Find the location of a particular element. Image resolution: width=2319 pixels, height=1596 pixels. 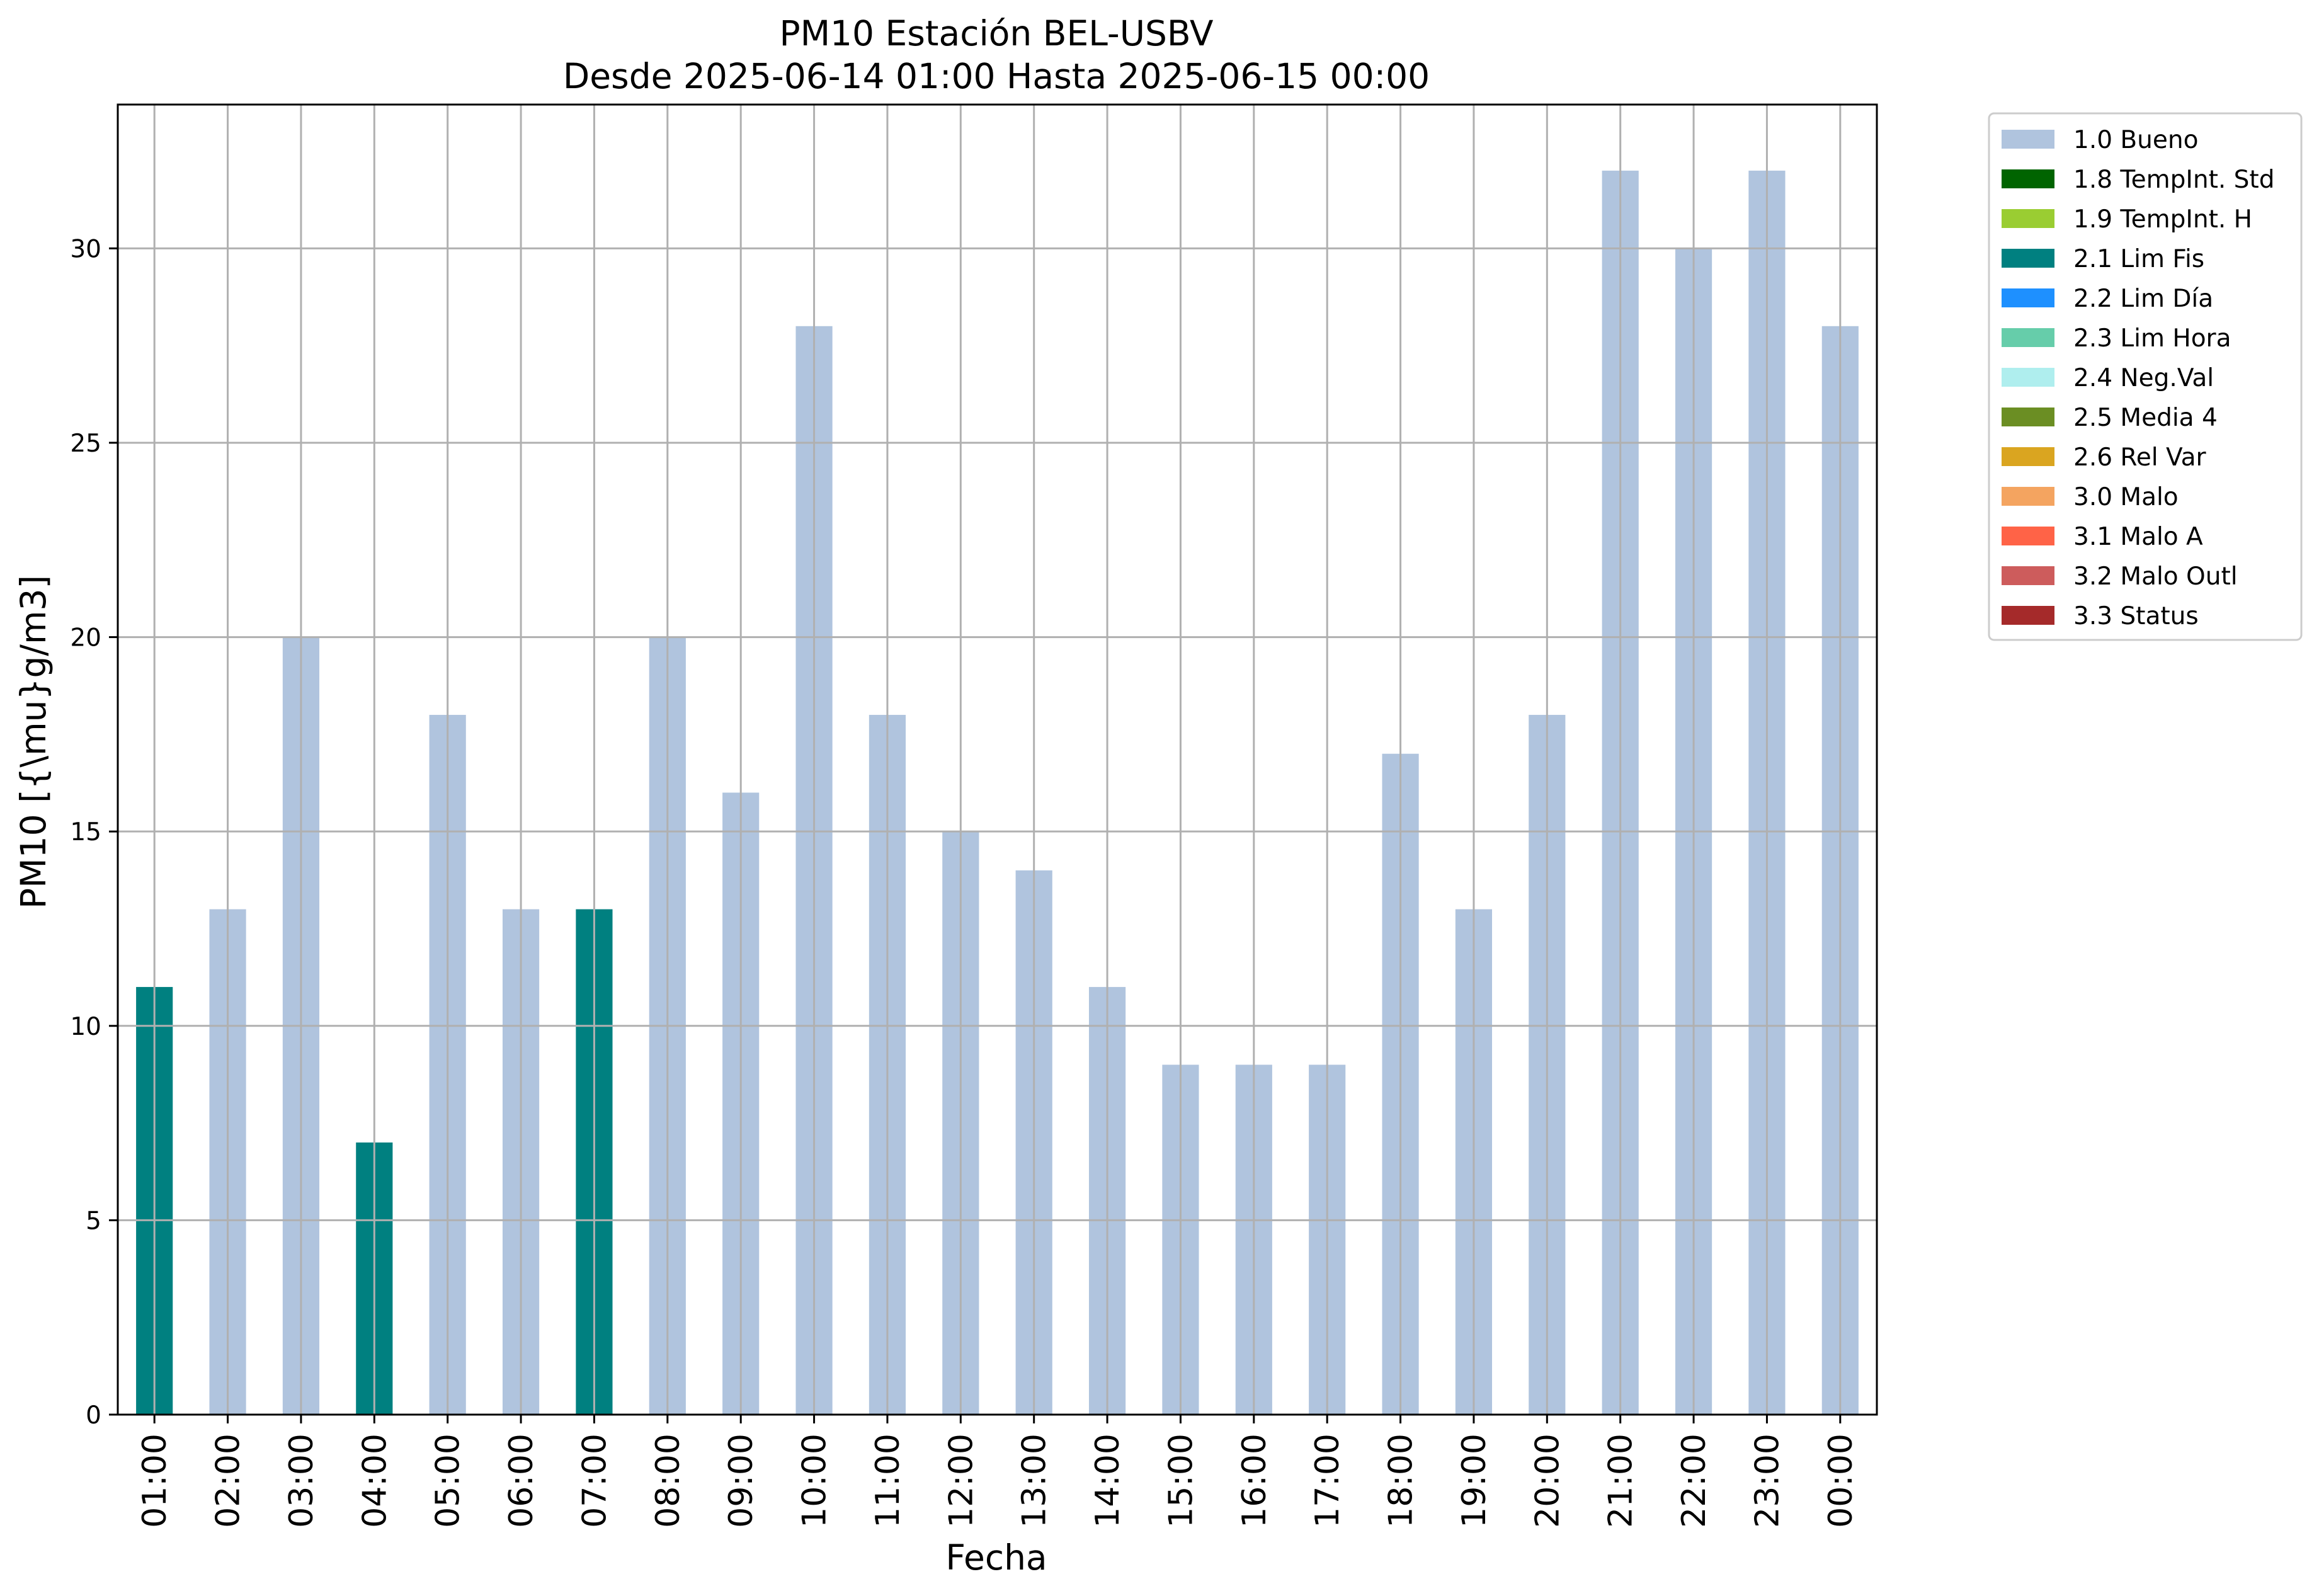

legend-label: 3.3 Status is located at coordinates (2136, 616).